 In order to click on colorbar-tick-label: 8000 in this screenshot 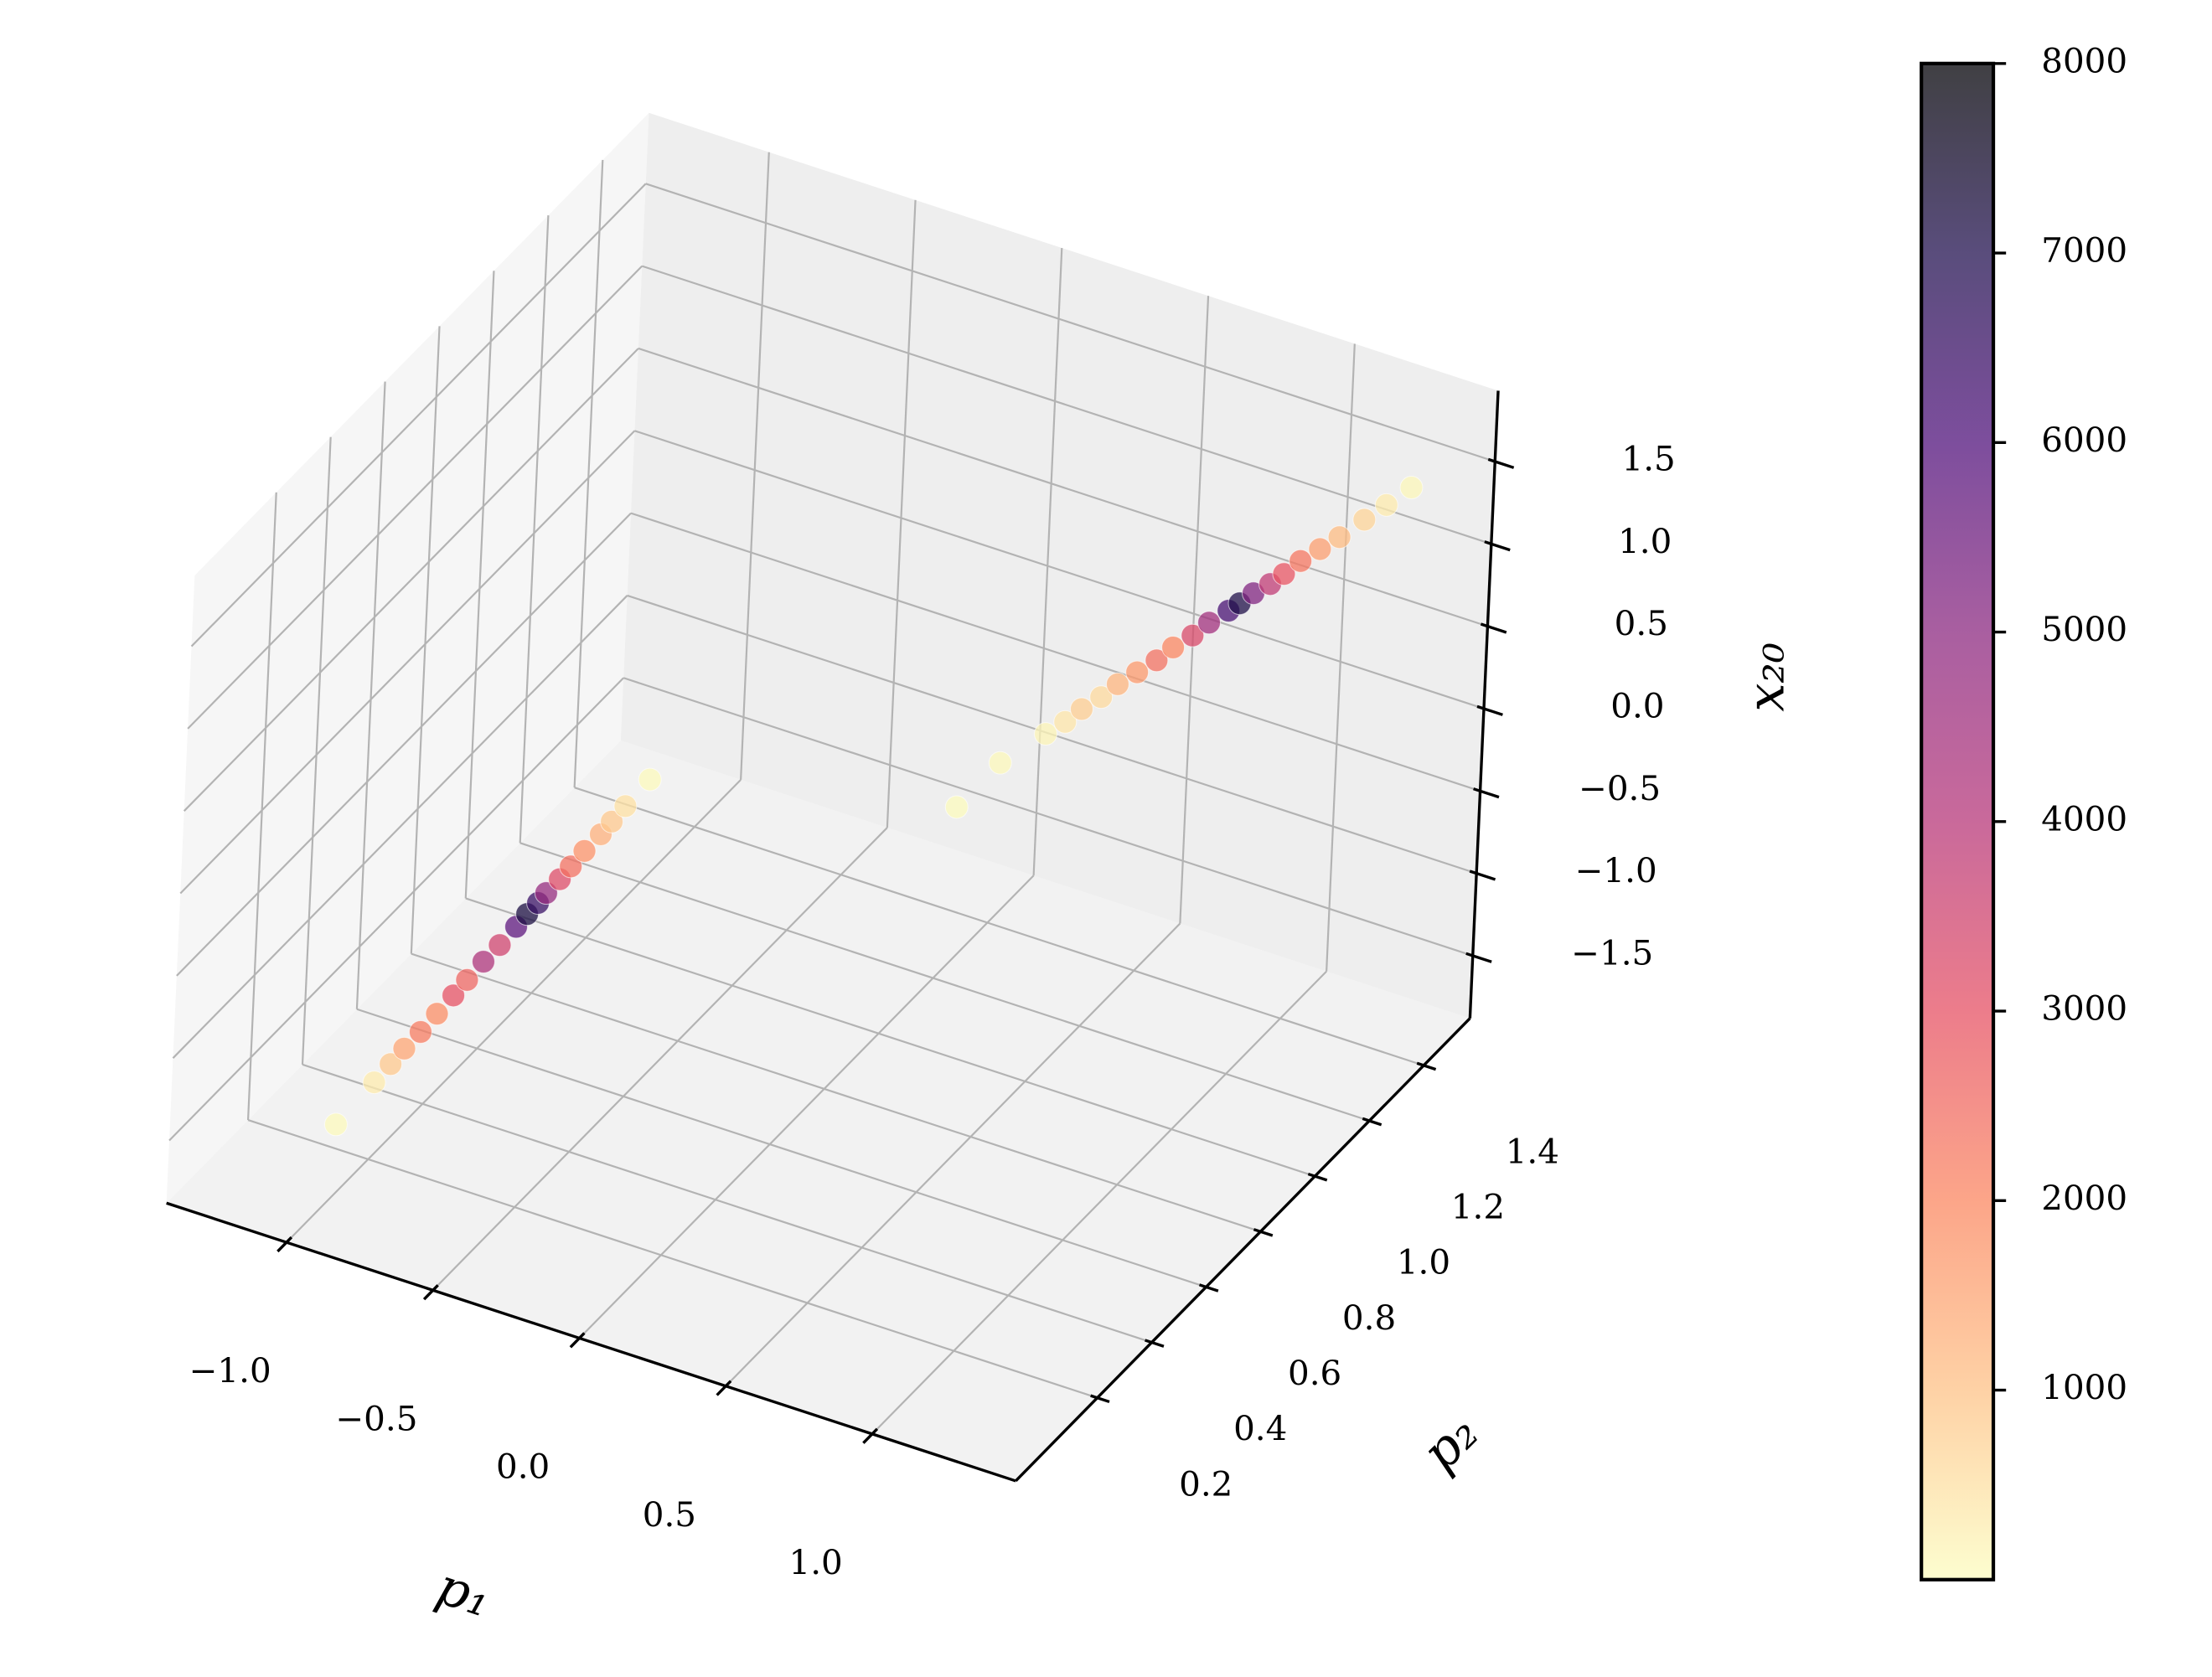, I will do `click(2084, 60)`.